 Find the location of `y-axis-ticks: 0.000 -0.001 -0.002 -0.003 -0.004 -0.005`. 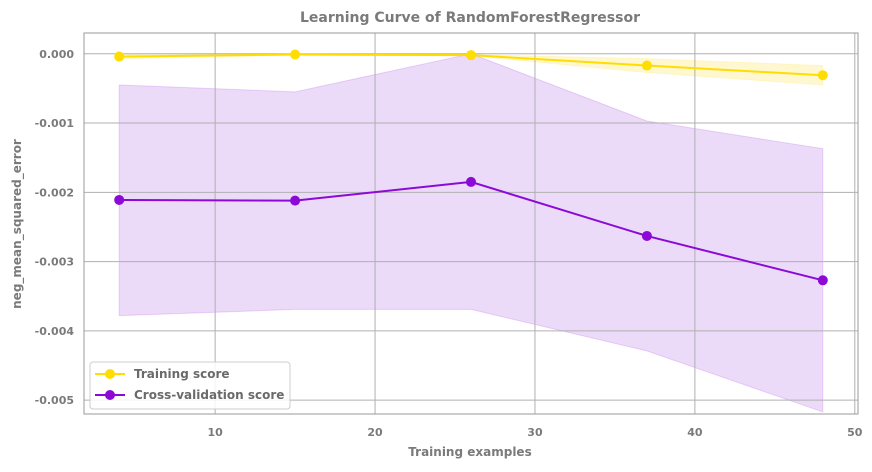

y-axis-ticks: 0.000 -0.001 -0.002 -0.003 -0.004 -0.005 is located at coordinates (55, 227).